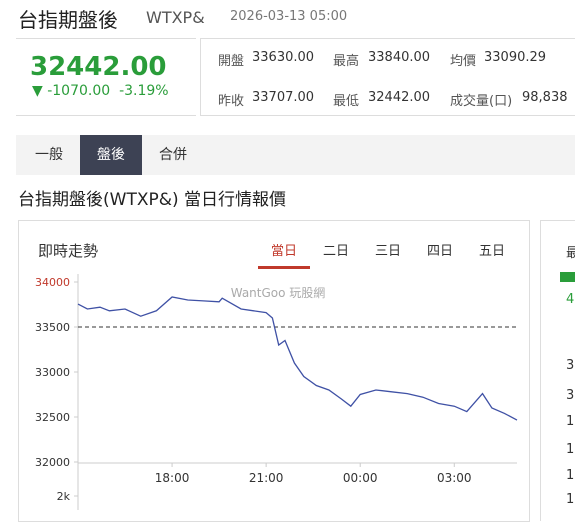 The width and height of the screenshot is (575, 522). Describe the element at coordinates (463, 61) in the screenshot. I see `stat-label: 均價` at that location.